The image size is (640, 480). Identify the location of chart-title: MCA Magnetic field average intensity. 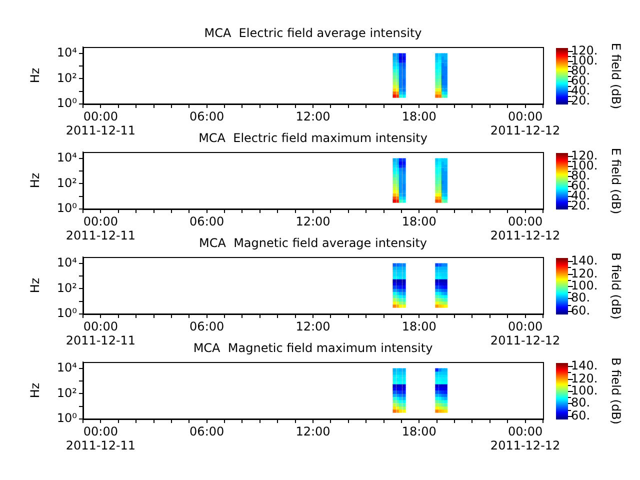
(313, 243).